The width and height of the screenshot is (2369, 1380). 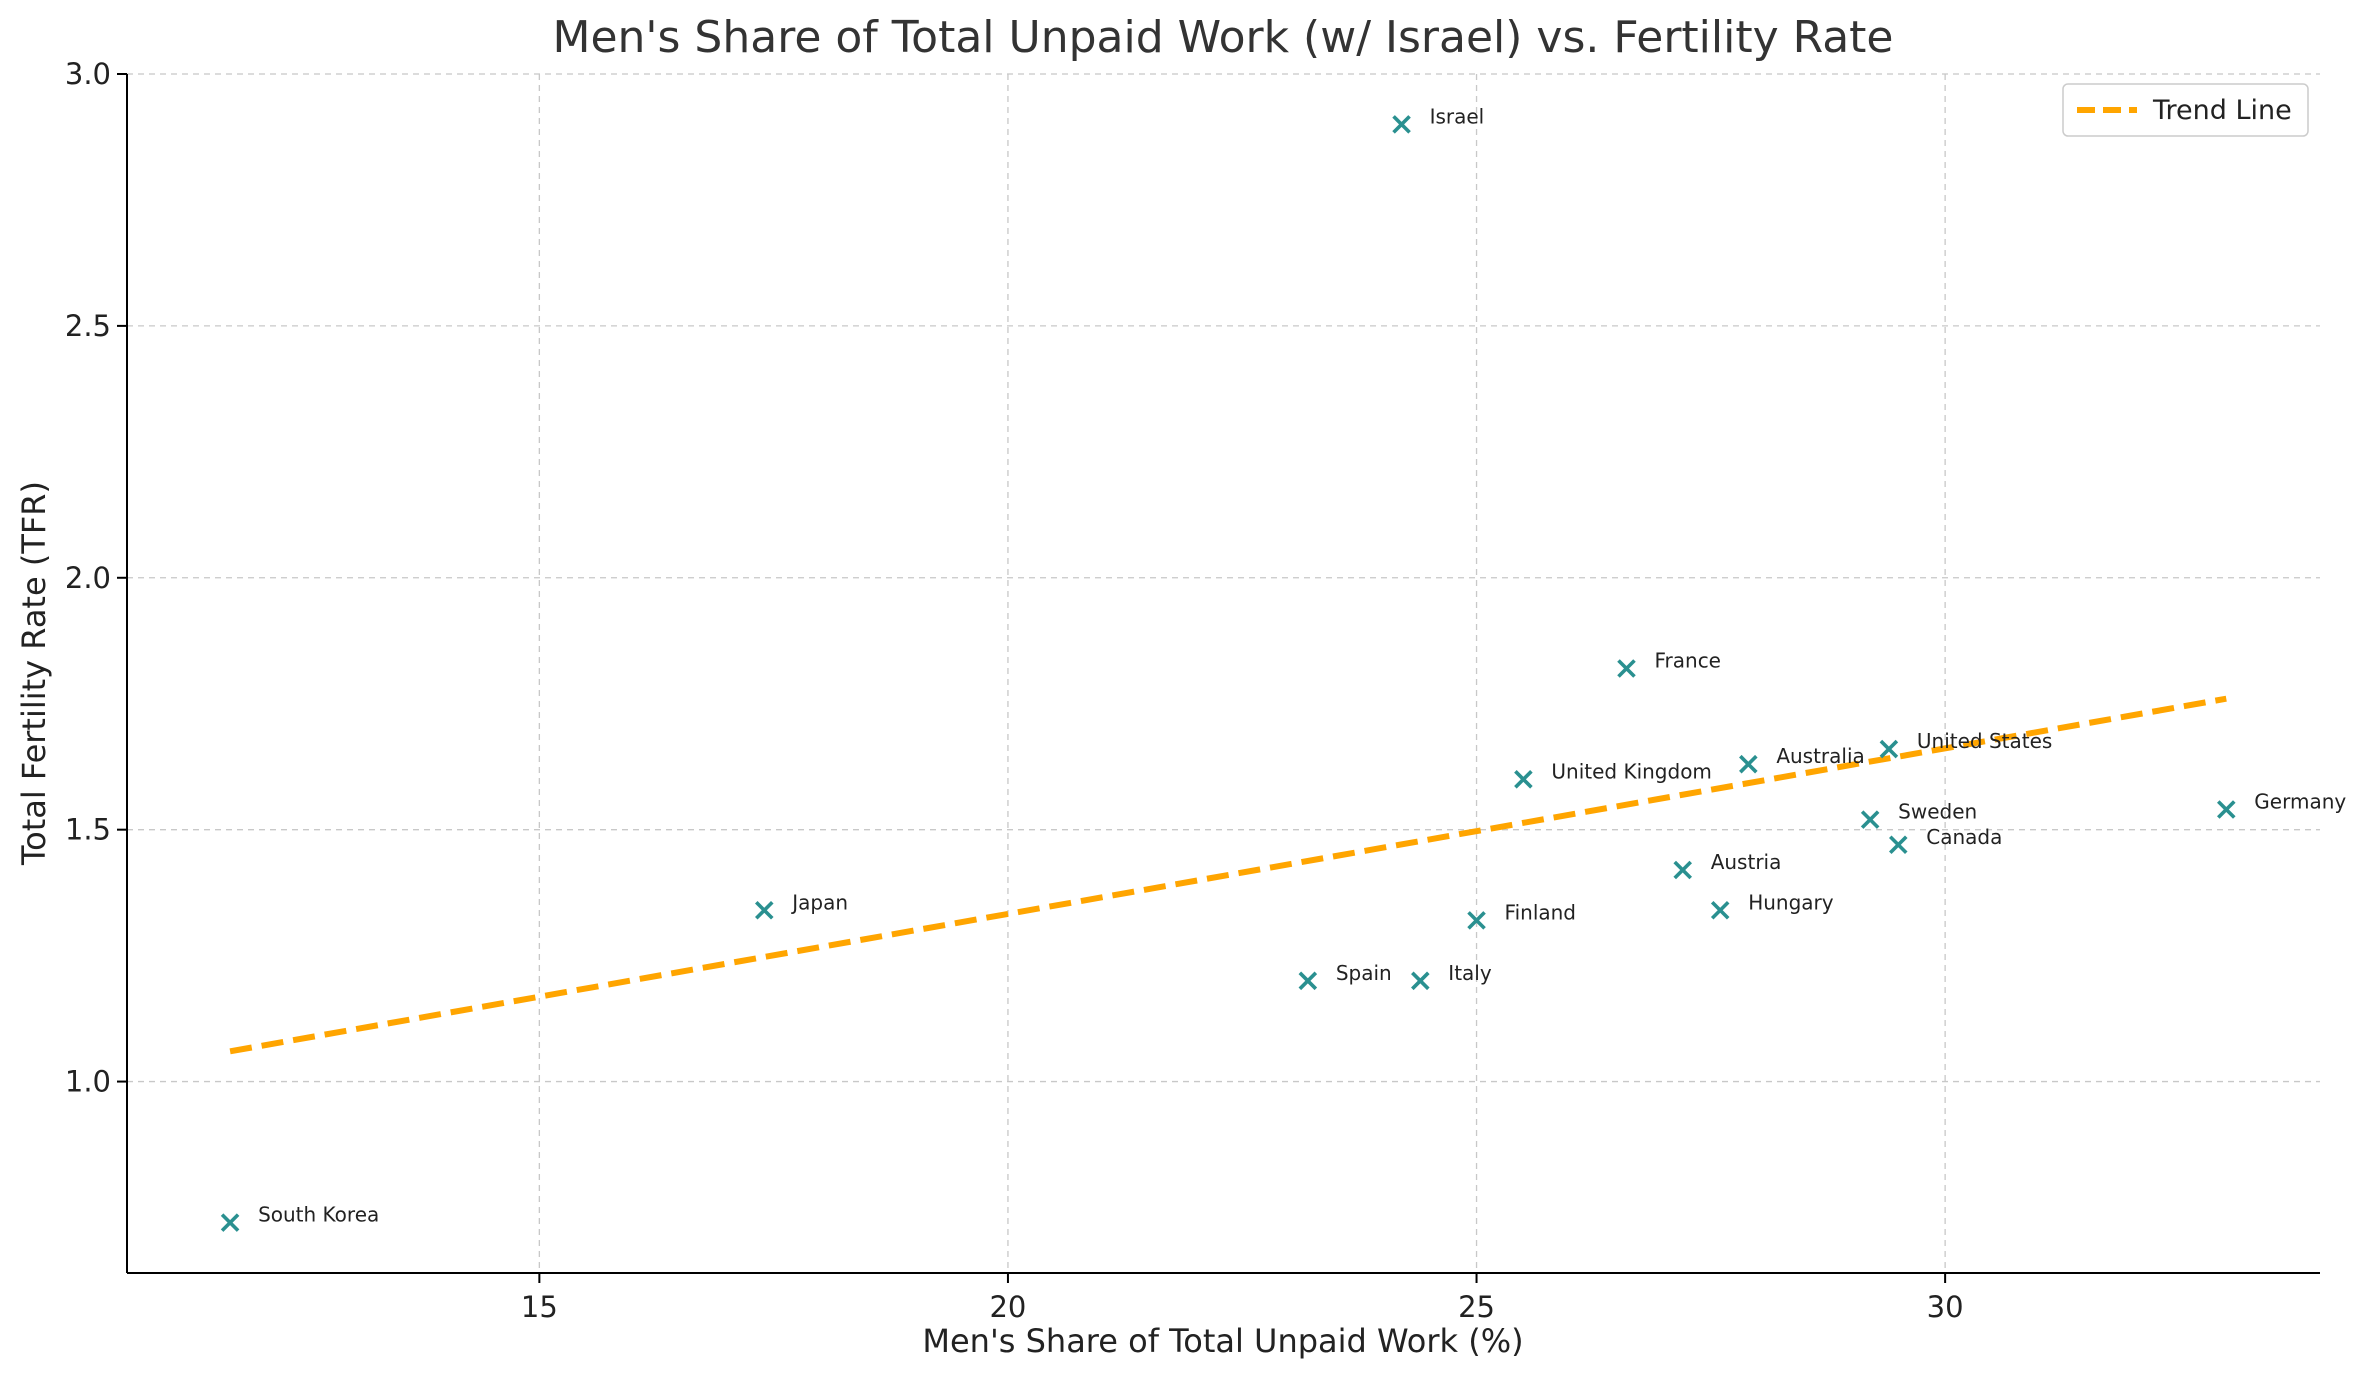 I want to click on point-label: Hungary, so click(x=1791, y=902).